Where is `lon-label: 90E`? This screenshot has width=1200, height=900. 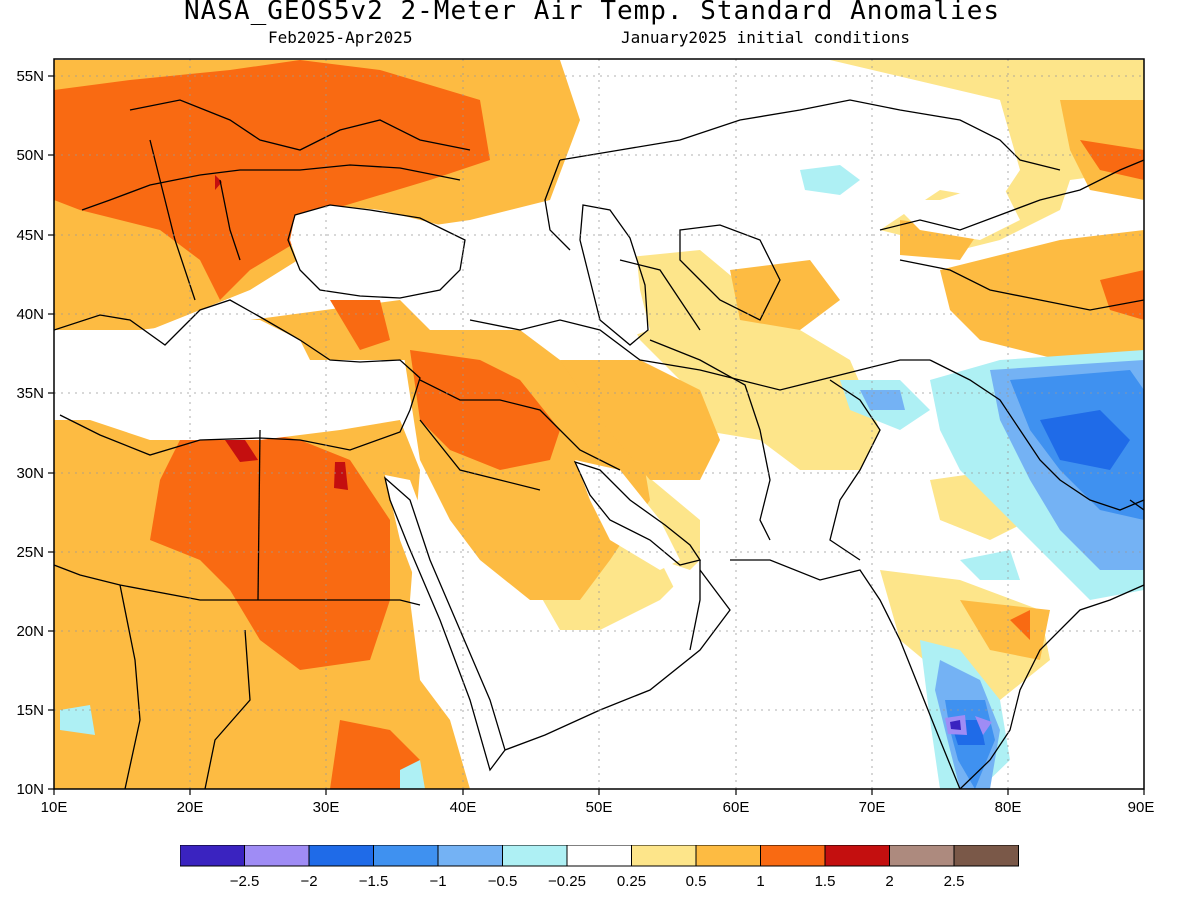 lon-label: 90E is located at coordinates (1141, 807).